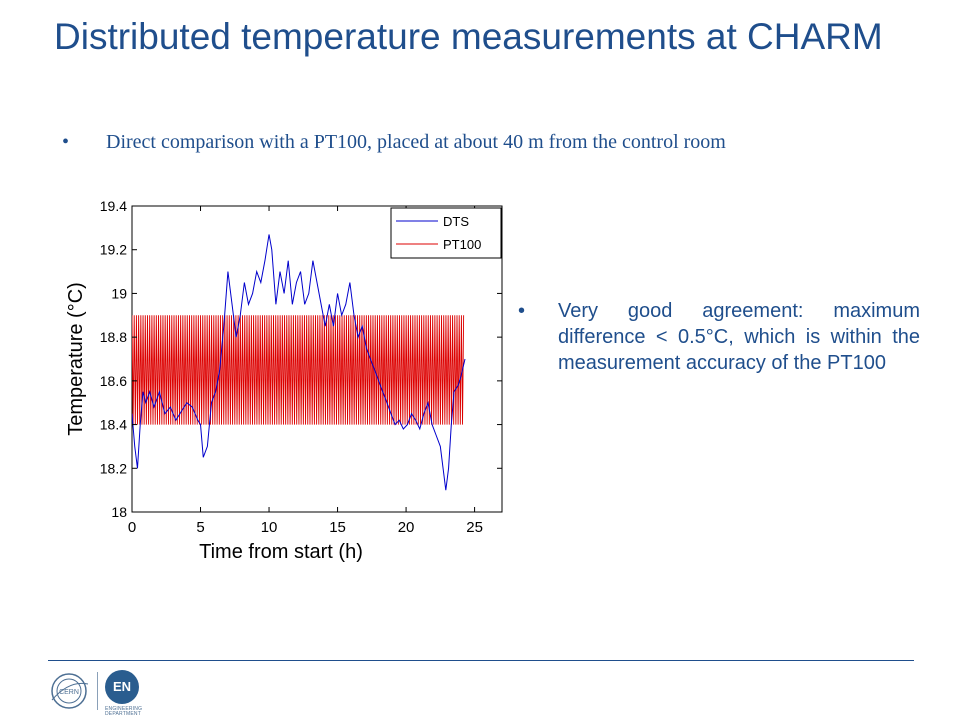  Describe the element at coordinates (123, 714) in the screenshot. I see `en-logo-line2: DEPARTMENT` at that location.